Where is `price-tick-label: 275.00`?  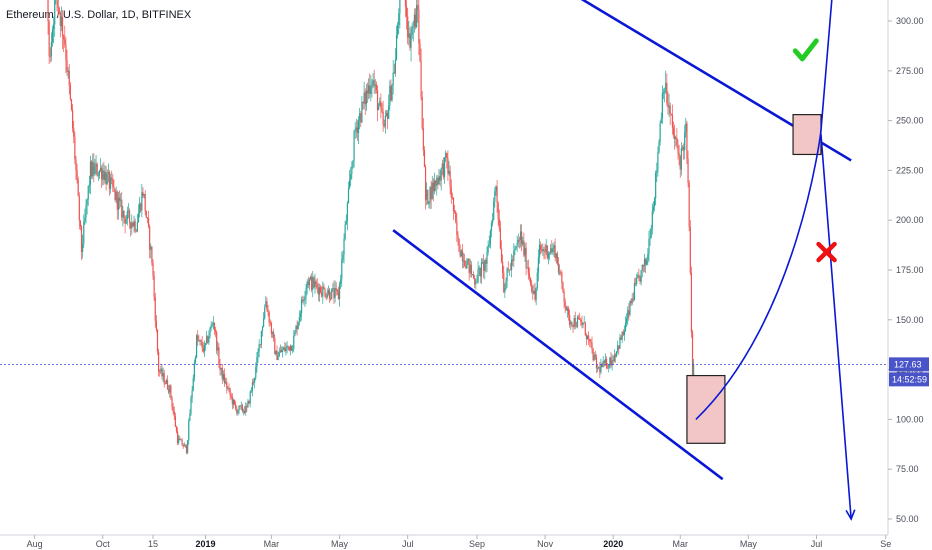 price-tick-label: 275.00 is located at coordinates (910, 71).